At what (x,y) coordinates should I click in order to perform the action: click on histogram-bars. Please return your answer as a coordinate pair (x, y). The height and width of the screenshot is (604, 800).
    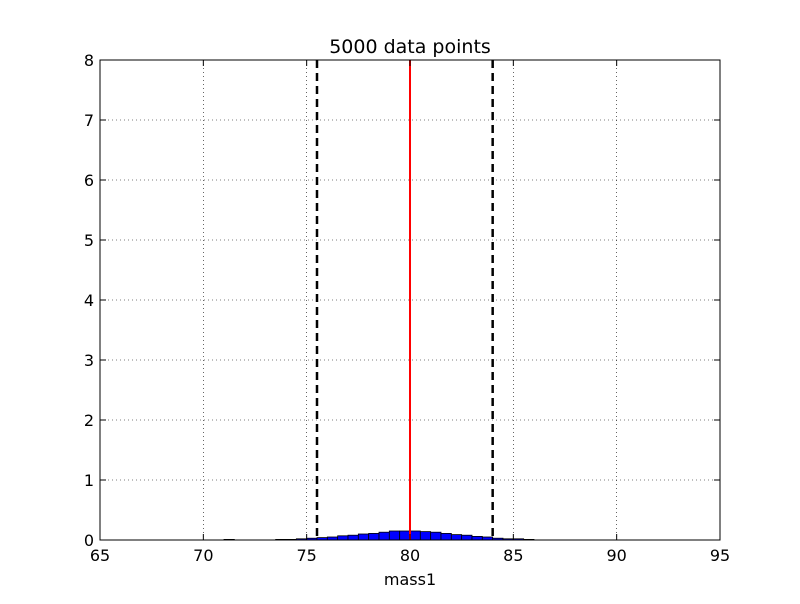
    Looking at the image, I should click on (379, 535).